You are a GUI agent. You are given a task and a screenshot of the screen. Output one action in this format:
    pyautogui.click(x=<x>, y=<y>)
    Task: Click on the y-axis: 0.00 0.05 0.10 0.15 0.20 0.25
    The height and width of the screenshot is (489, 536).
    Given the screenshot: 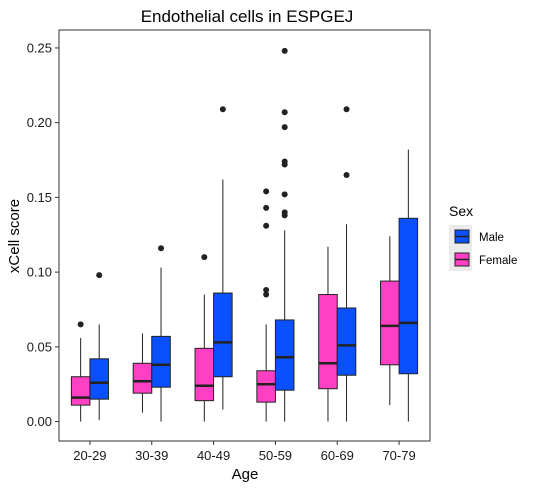 What is the action you would take?
    pyautogui.click(x=43, y=234)
    